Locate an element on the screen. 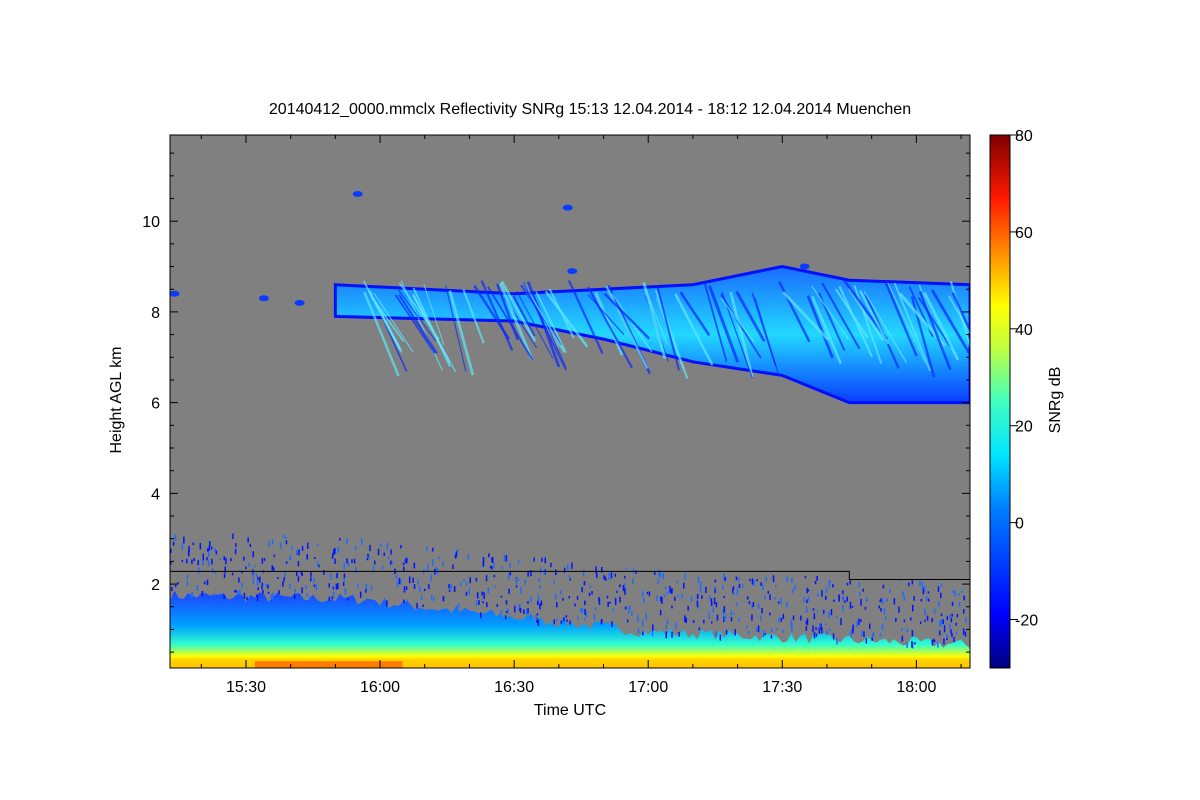 This screenshot has width=1200, height=800. x-tick-label: 16:00 is located at coordinates (380, 687).